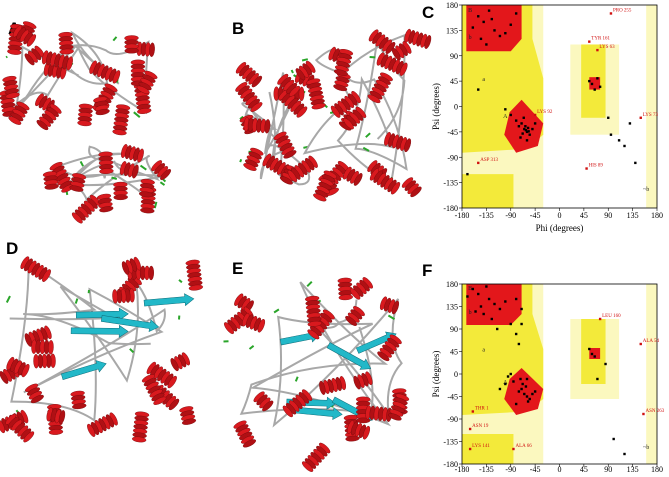 This screenshot has height=477, width=669. I want to click on region-label: b, so click(470, 313).